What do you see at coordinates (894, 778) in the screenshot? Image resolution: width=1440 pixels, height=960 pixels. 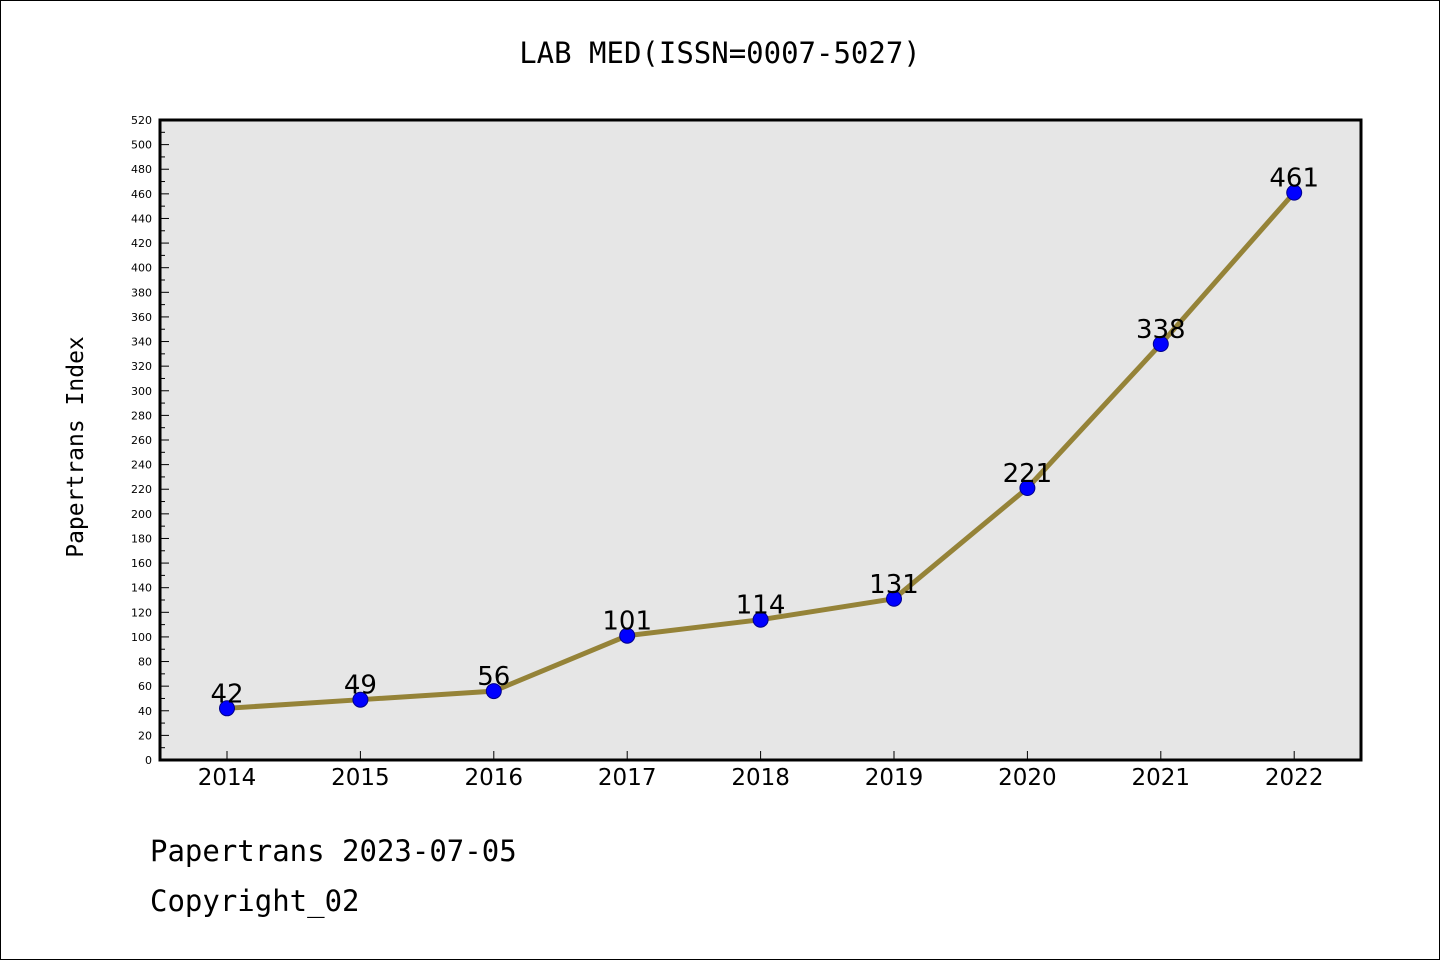 I see `x-tick-label: 2019` at bounding box center [894, 778].